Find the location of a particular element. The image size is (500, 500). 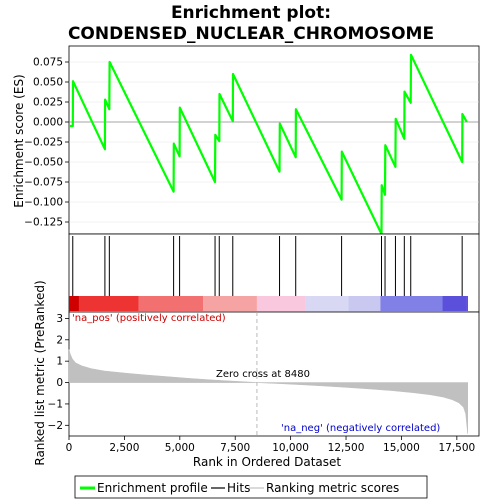

legend-label-ranking: Ranking metric scores is located at coordinates (332, 488).